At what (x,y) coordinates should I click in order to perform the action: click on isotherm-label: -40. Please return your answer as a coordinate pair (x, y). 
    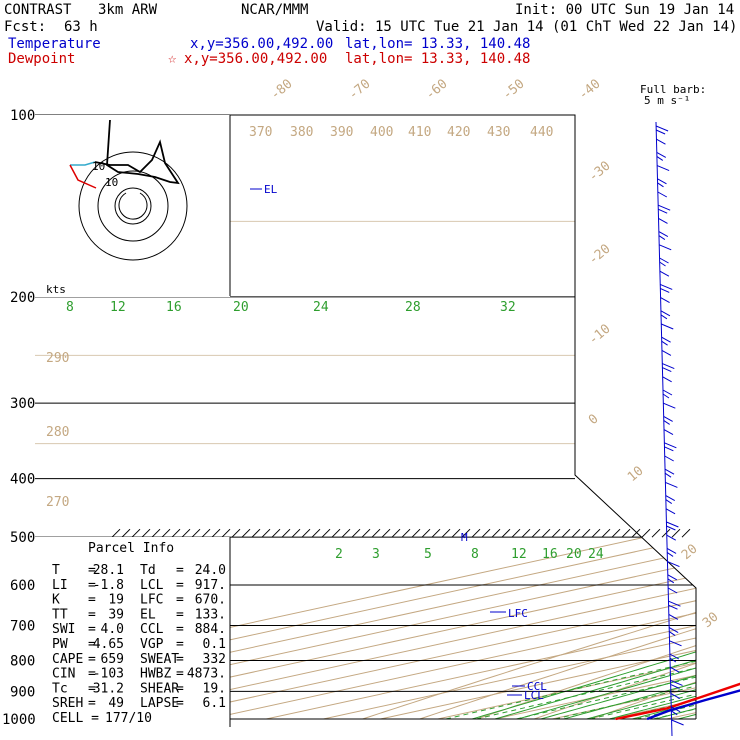
    Looking at the image, I should click on (590, 89).